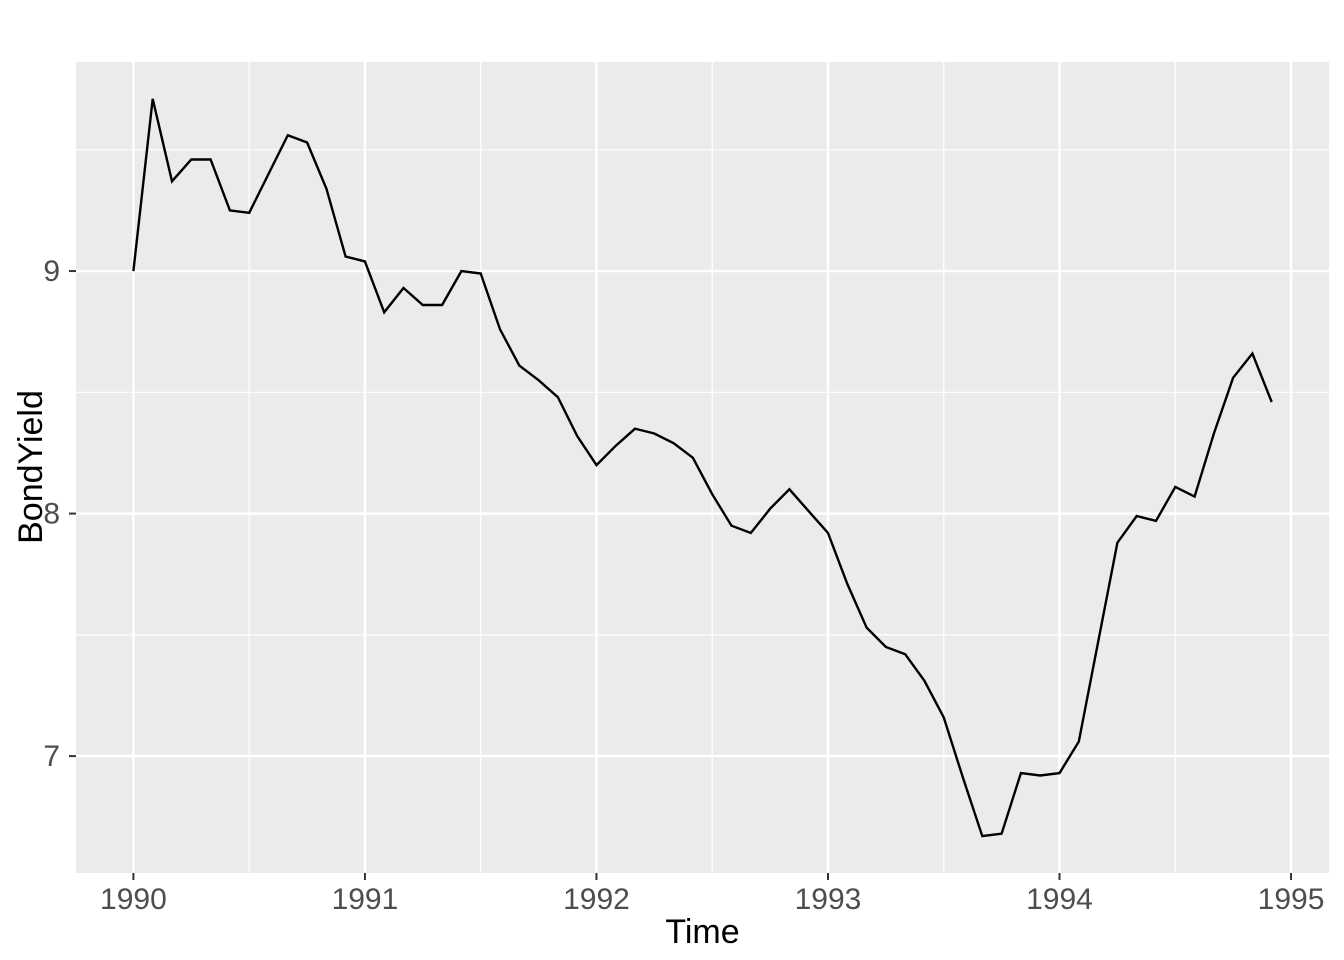  Describe the element at coordinates (51, 514) in the screenshot. I see `y-tick-label: 8` at that location.